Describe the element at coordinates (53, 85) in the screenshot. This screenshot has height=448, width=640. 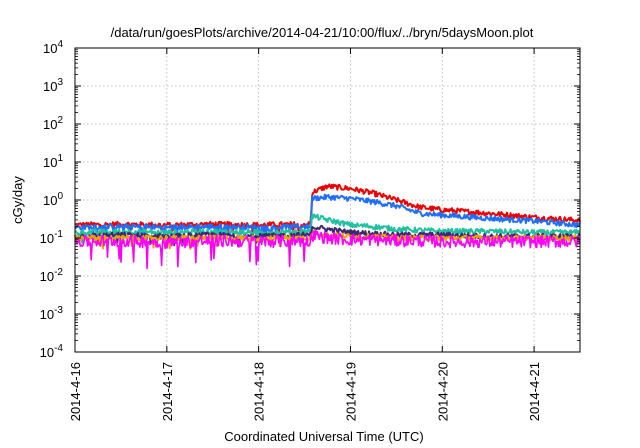
I see `y-tick-label: 10³` at that location.